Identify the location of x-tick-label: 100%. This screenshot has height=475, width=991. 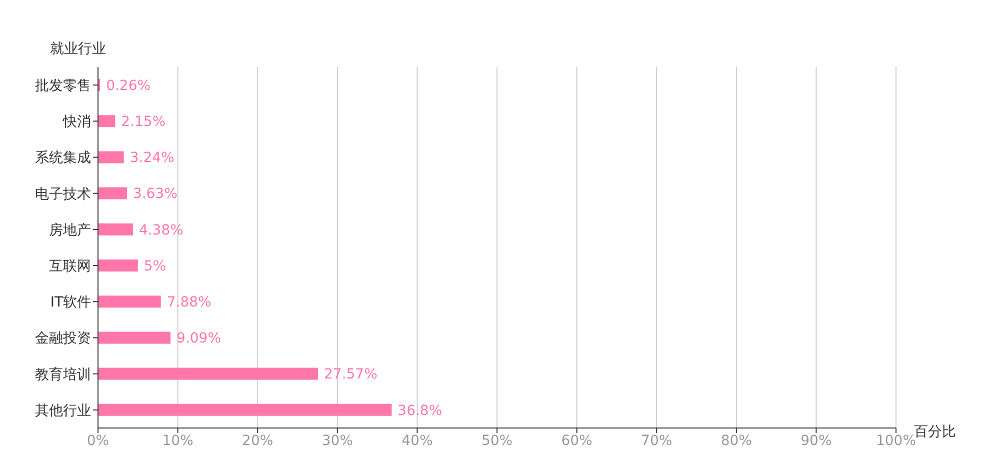
(896, 440).